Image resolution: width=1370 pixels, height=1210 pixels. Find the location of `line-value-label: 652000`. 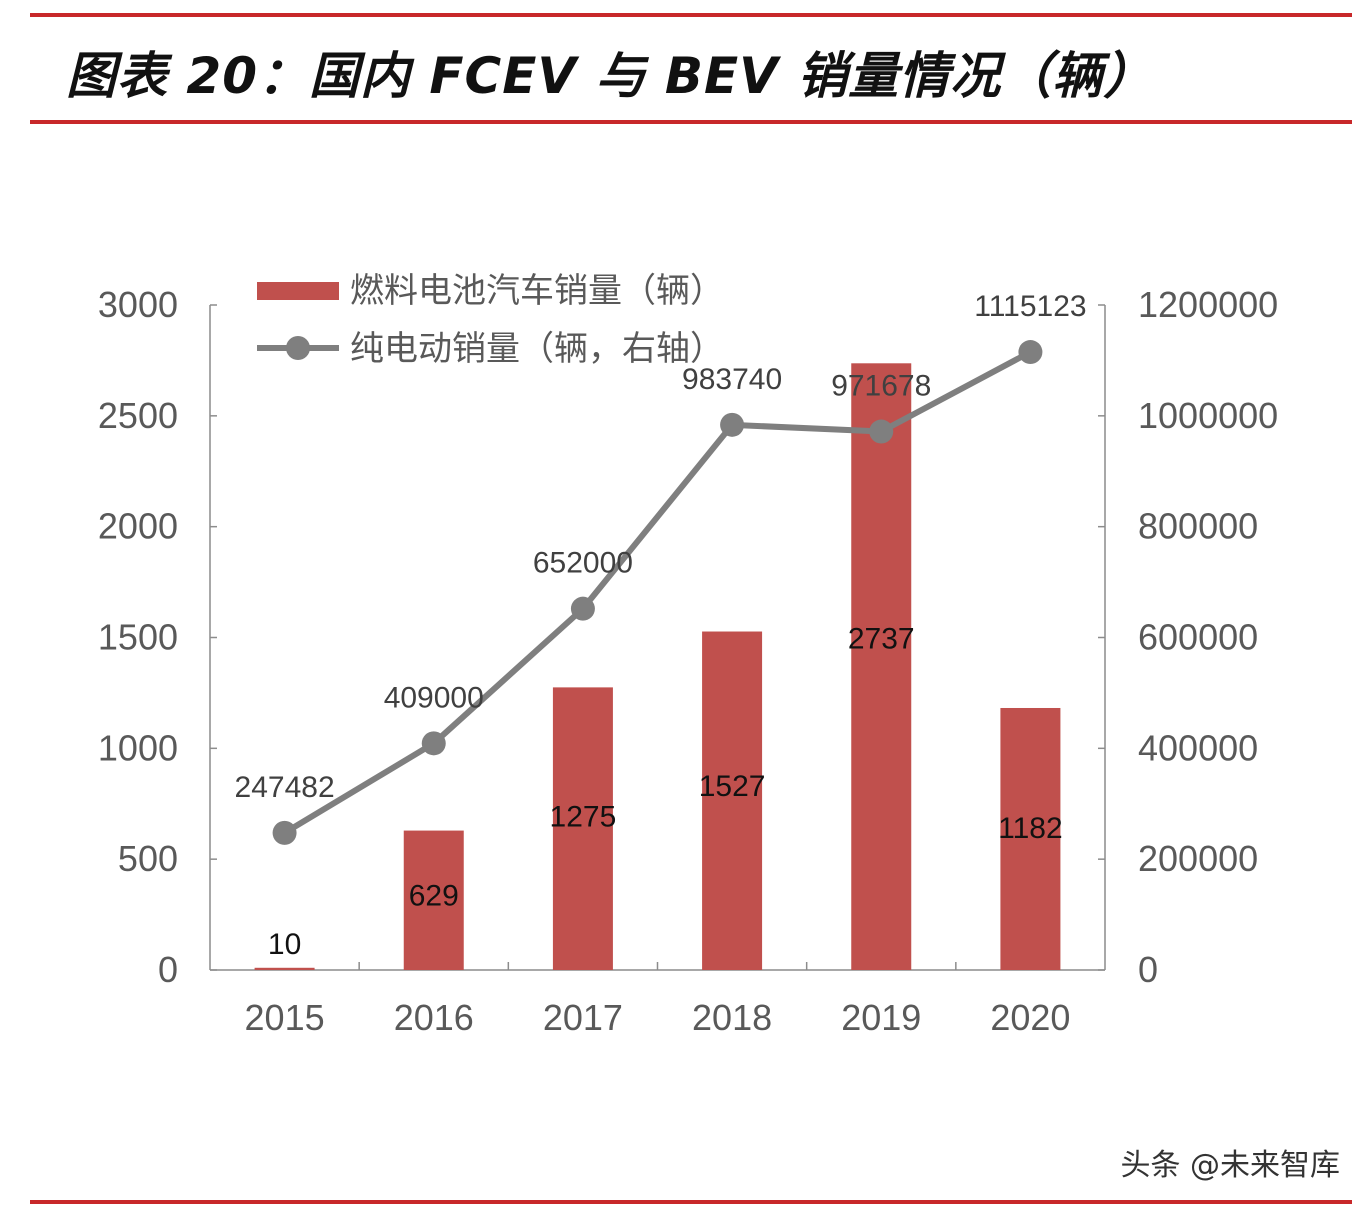

line-value-label: 652000 is located at coordinates (583, 563).